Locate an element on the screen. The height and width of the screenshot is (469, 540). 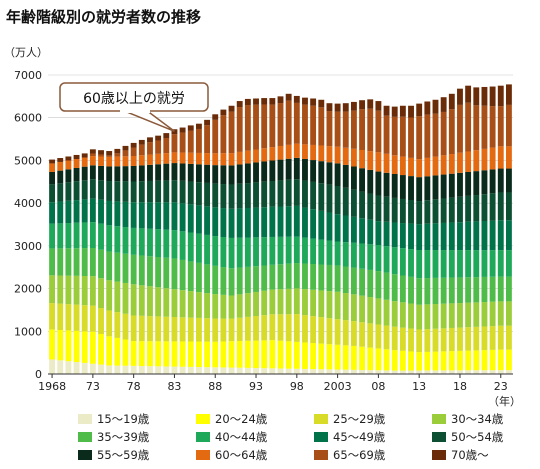
annotation-callout: 60歳以上の就労 is located at coordinates (134, 107).